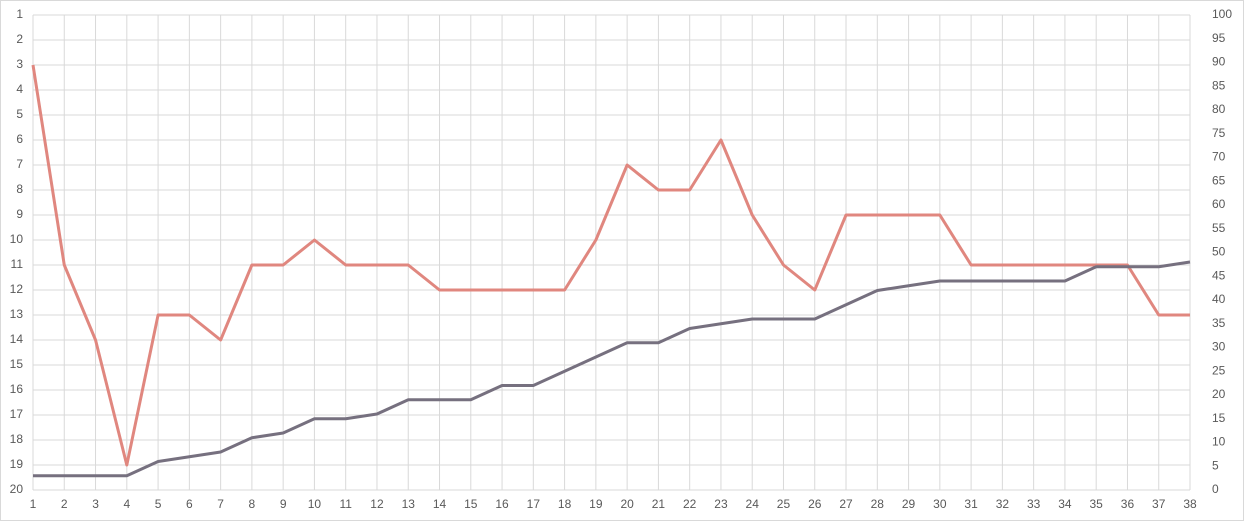 The width and height of the screenshot is (1244, 521). I want to click on y2-tick-label: 5, so click(1215, 465).